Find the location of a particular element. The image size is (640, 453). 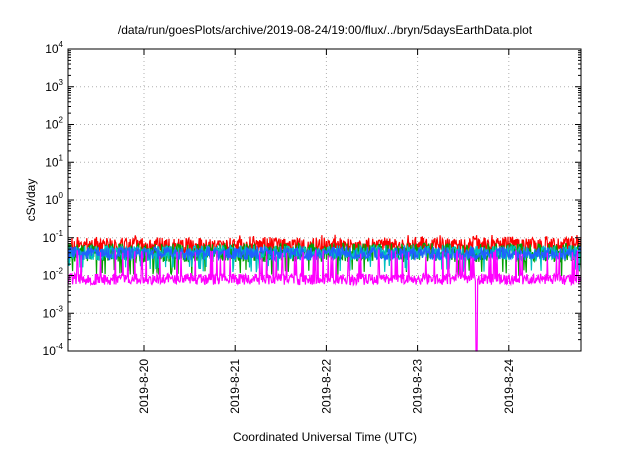

x-tick-label: 2019-8-23 is located at coordinates (418, 386).